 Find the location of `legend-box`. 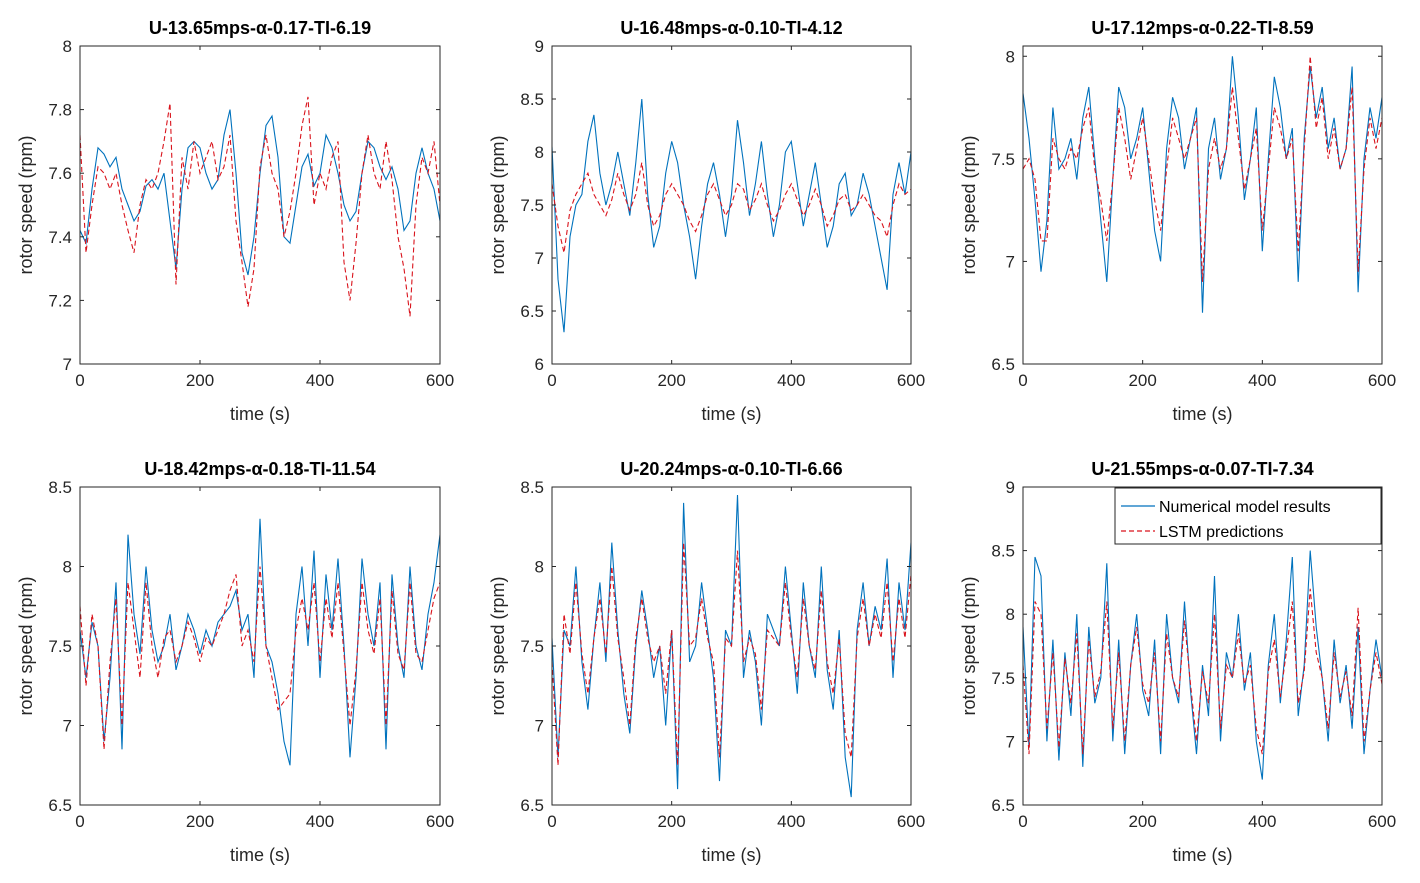

legend-box is located at coordinates (1248, 516).